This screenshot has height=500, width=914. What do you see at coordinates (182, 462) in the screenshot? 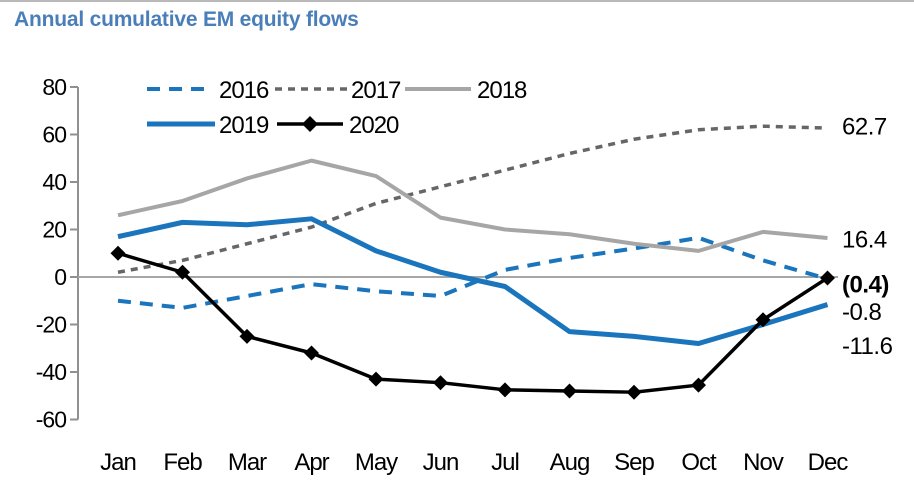
I see `x-tick-label: Feb` at bounding box center [182, 462].